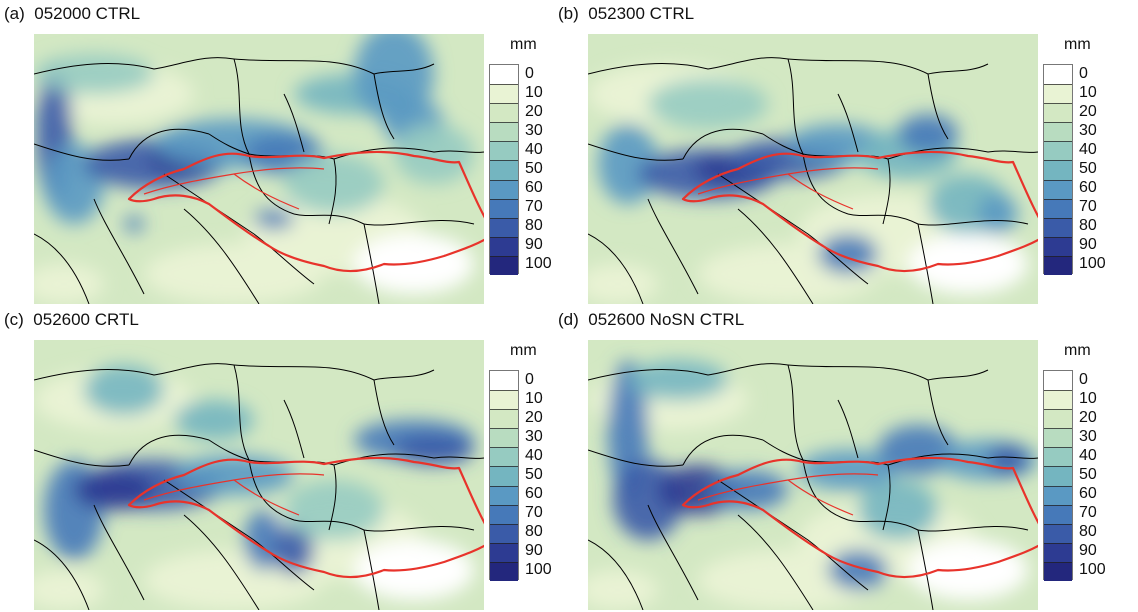 This screenshot has height=612, width=1138. I want to click on panel-label: (c), so click(14, 319).